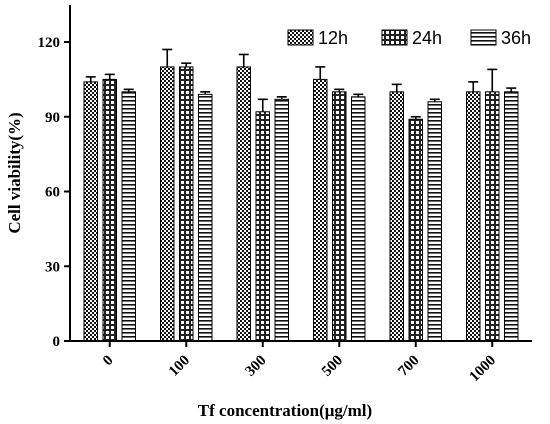 This screenshot has width=550, height=424. Describe the element at coordinates (409, 38) in the screenshot. I see `legend: 12h 24h 36h` at that location.